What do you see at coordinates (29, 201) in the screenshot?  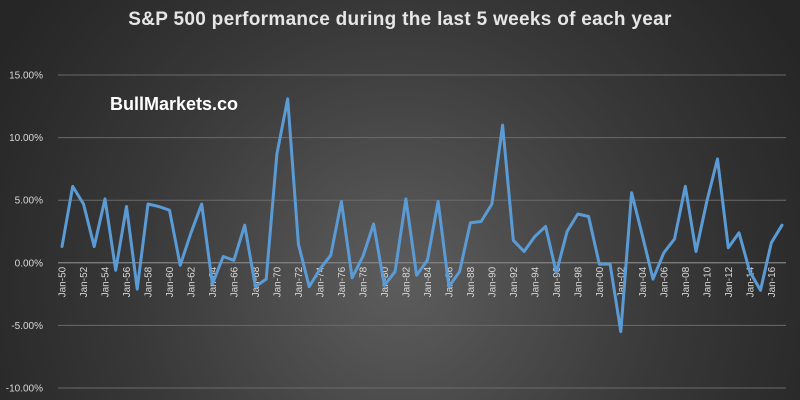 I see `y-tick-label: 5.00%` at bounding box center [29, 201].